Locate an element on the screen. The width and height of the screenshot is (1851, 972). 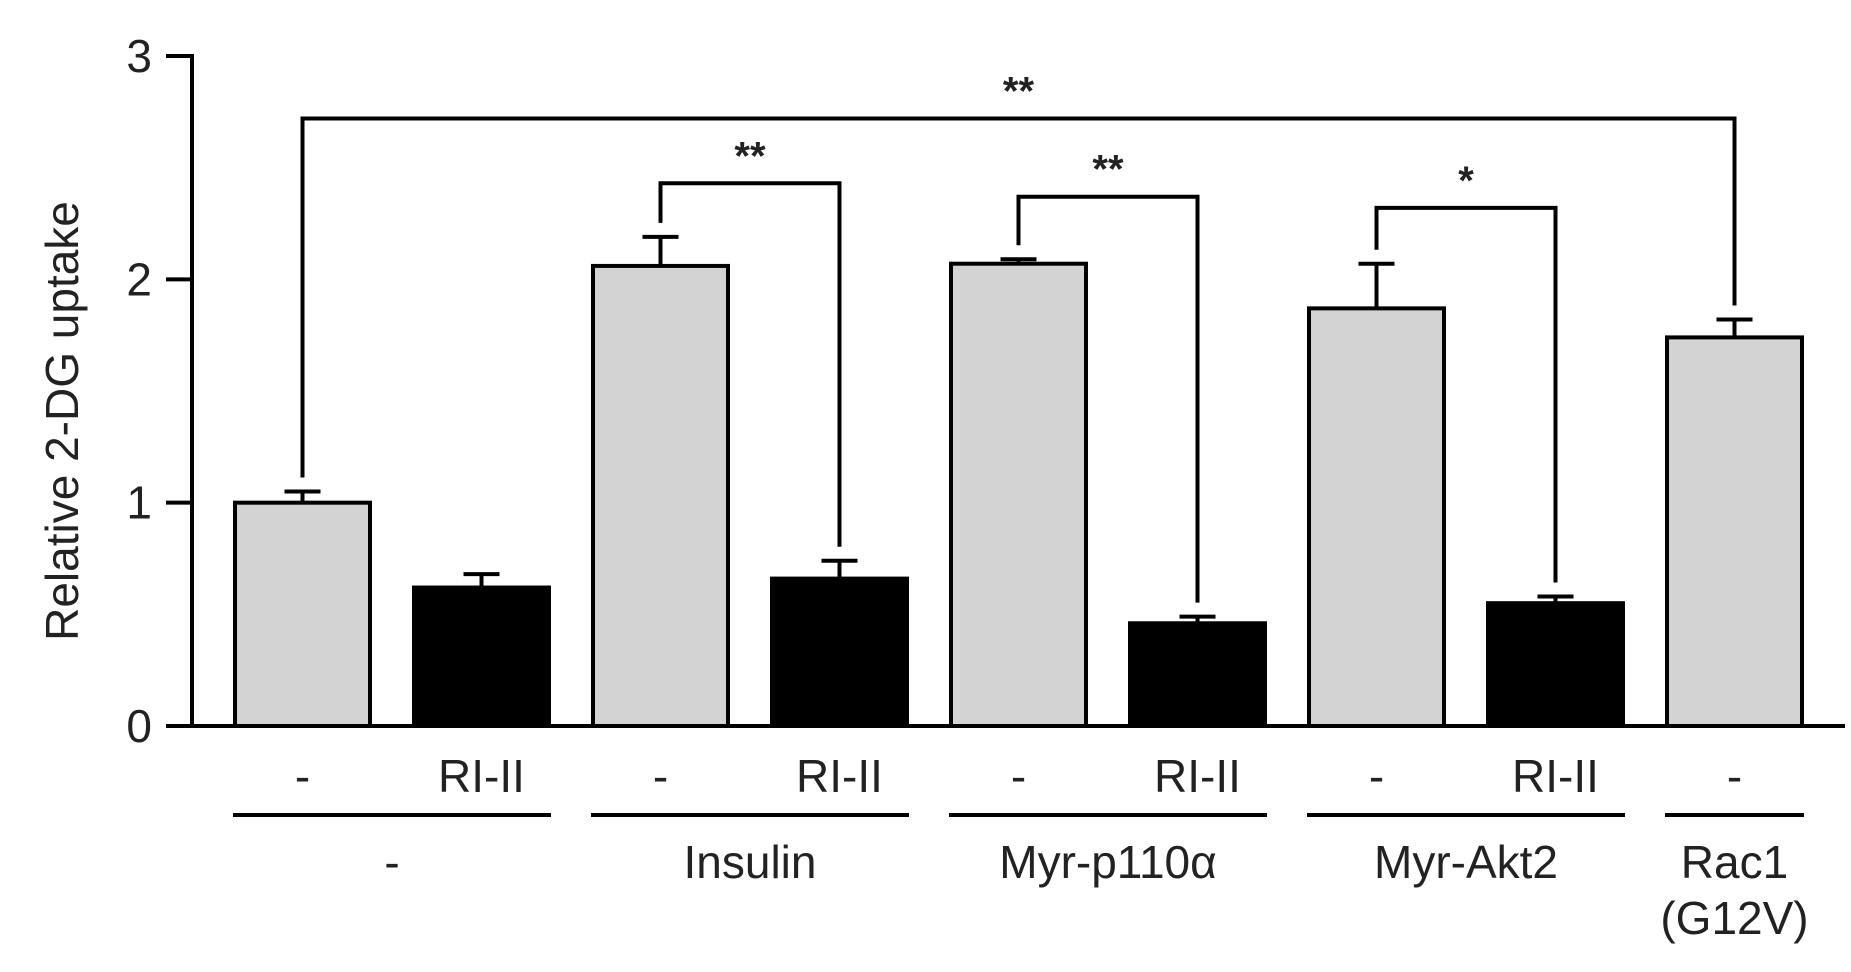
group-label: Myr-Akt2 is located at coordinates (1466, 862).